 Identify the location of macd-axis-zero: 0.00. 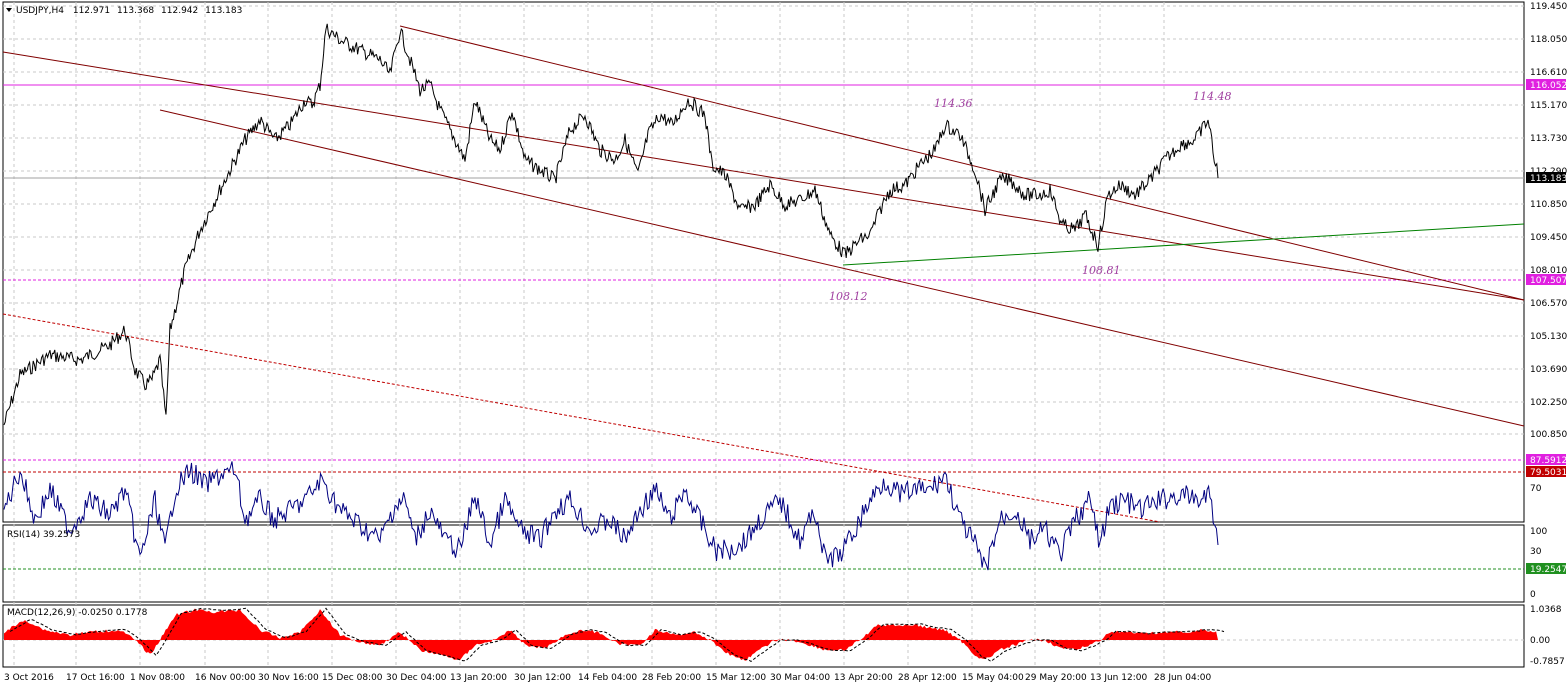
(1540, 641).